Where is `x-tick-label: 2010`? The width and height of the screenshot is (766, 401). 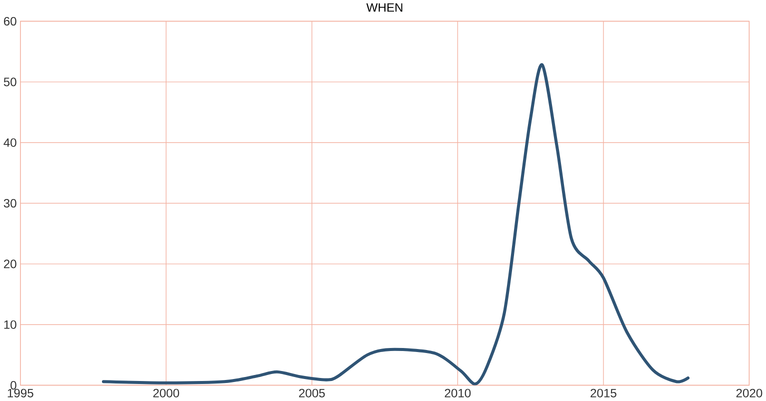 x-tick-label: 2010 is located at coordinates (457, 393).